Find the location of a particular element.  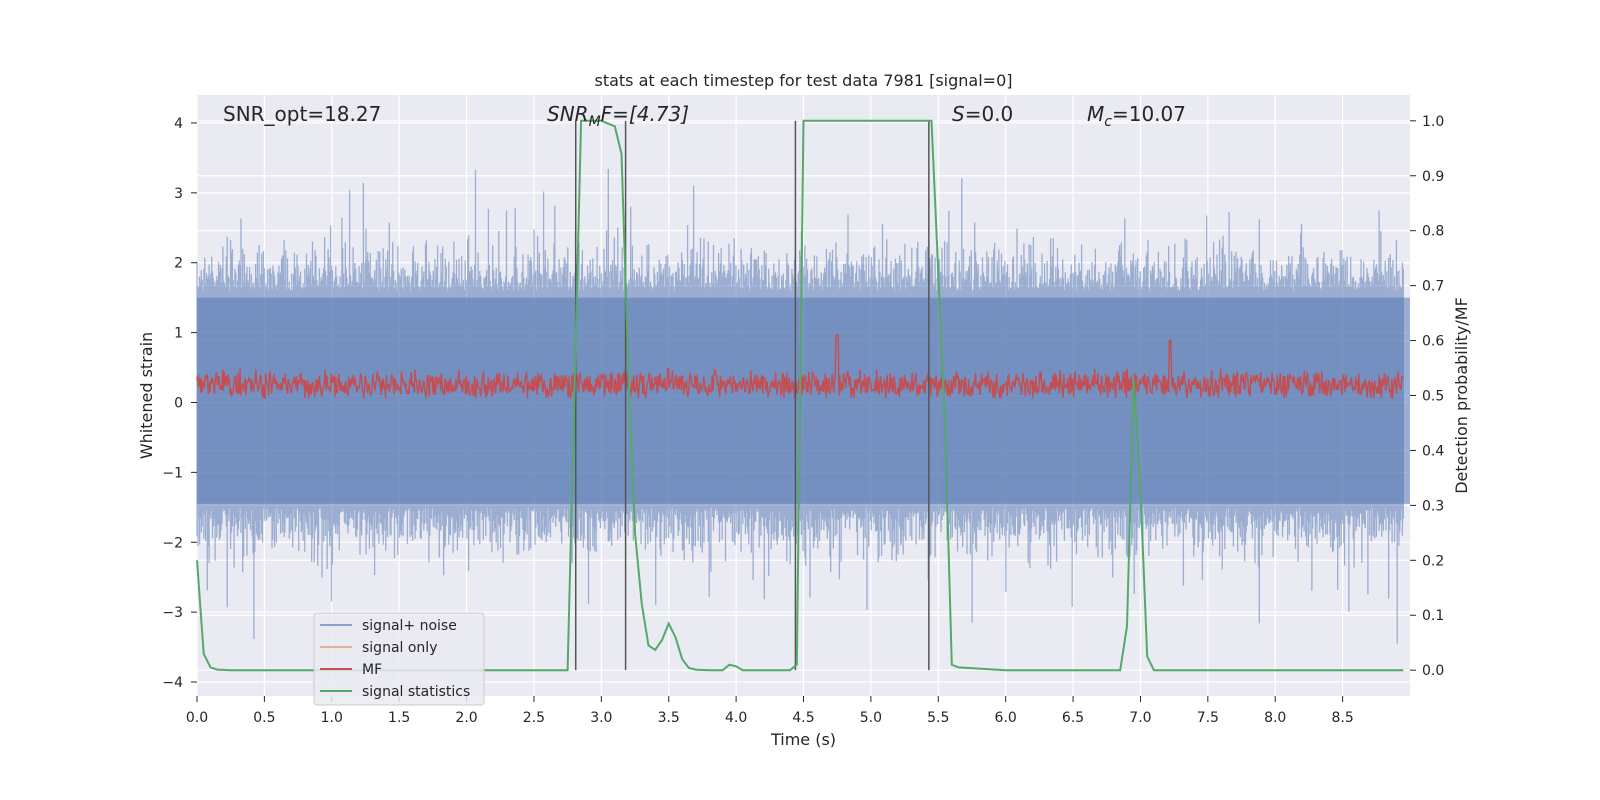

annotation-snr-mf: SNRMF=[4.73] is located at coordinates (618, 116).